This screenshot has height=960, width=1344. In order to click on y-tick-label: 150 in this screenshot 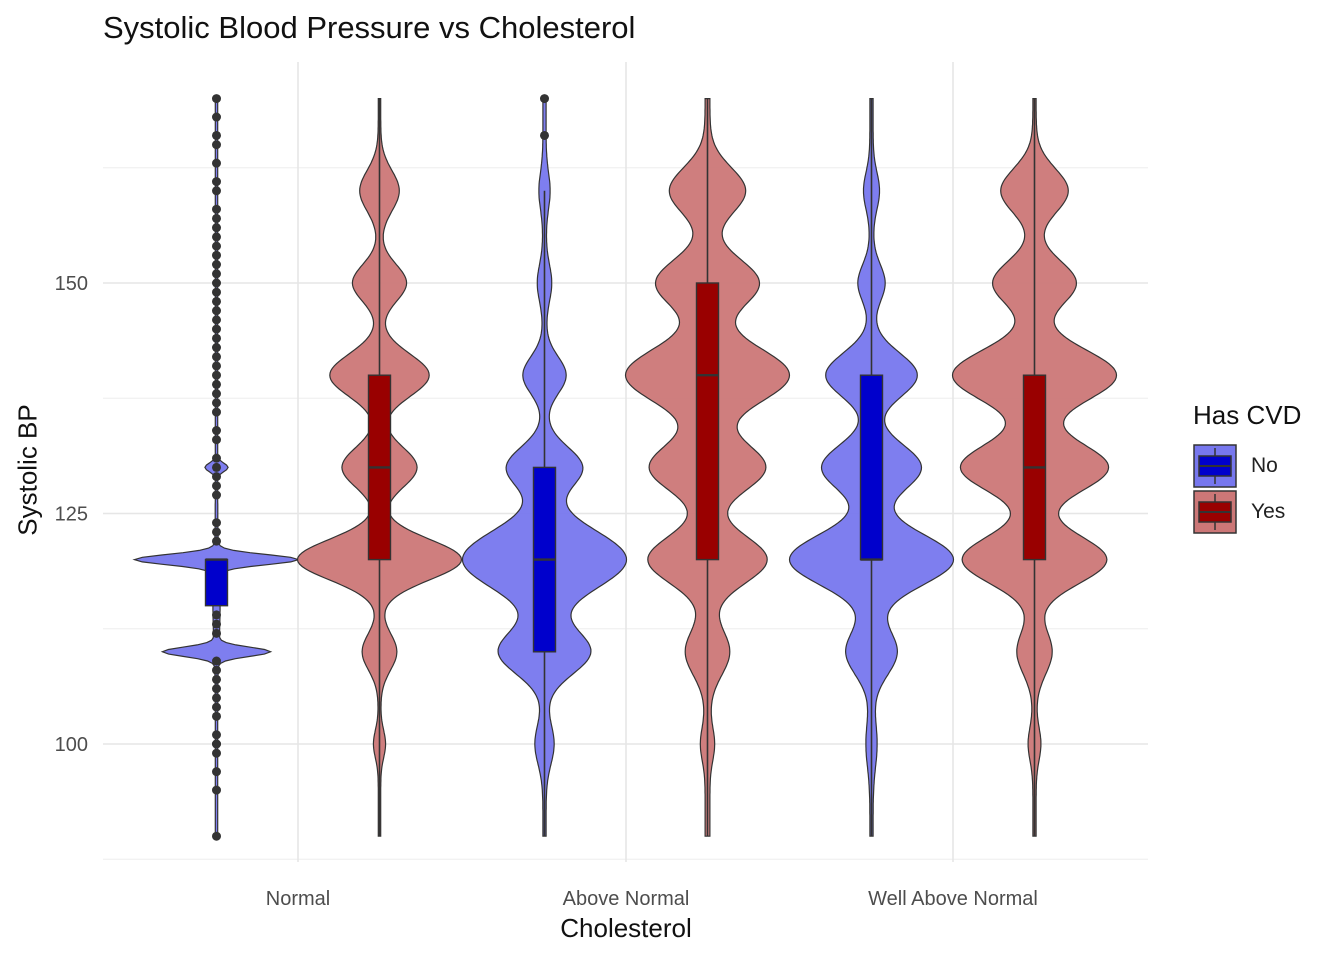, I will do `click(71, 284)`.